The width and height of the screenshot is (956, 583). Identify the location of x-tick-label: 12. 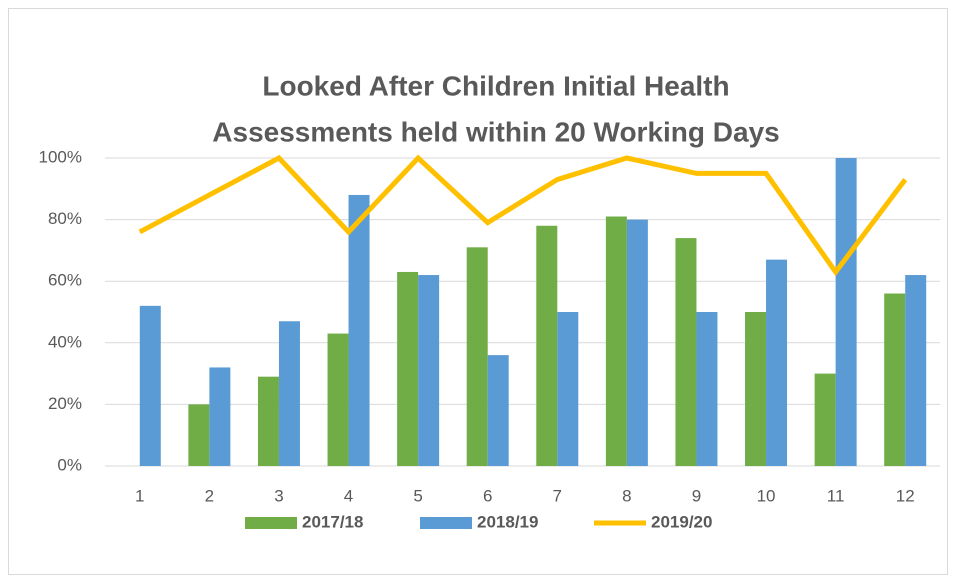
(905, 495).